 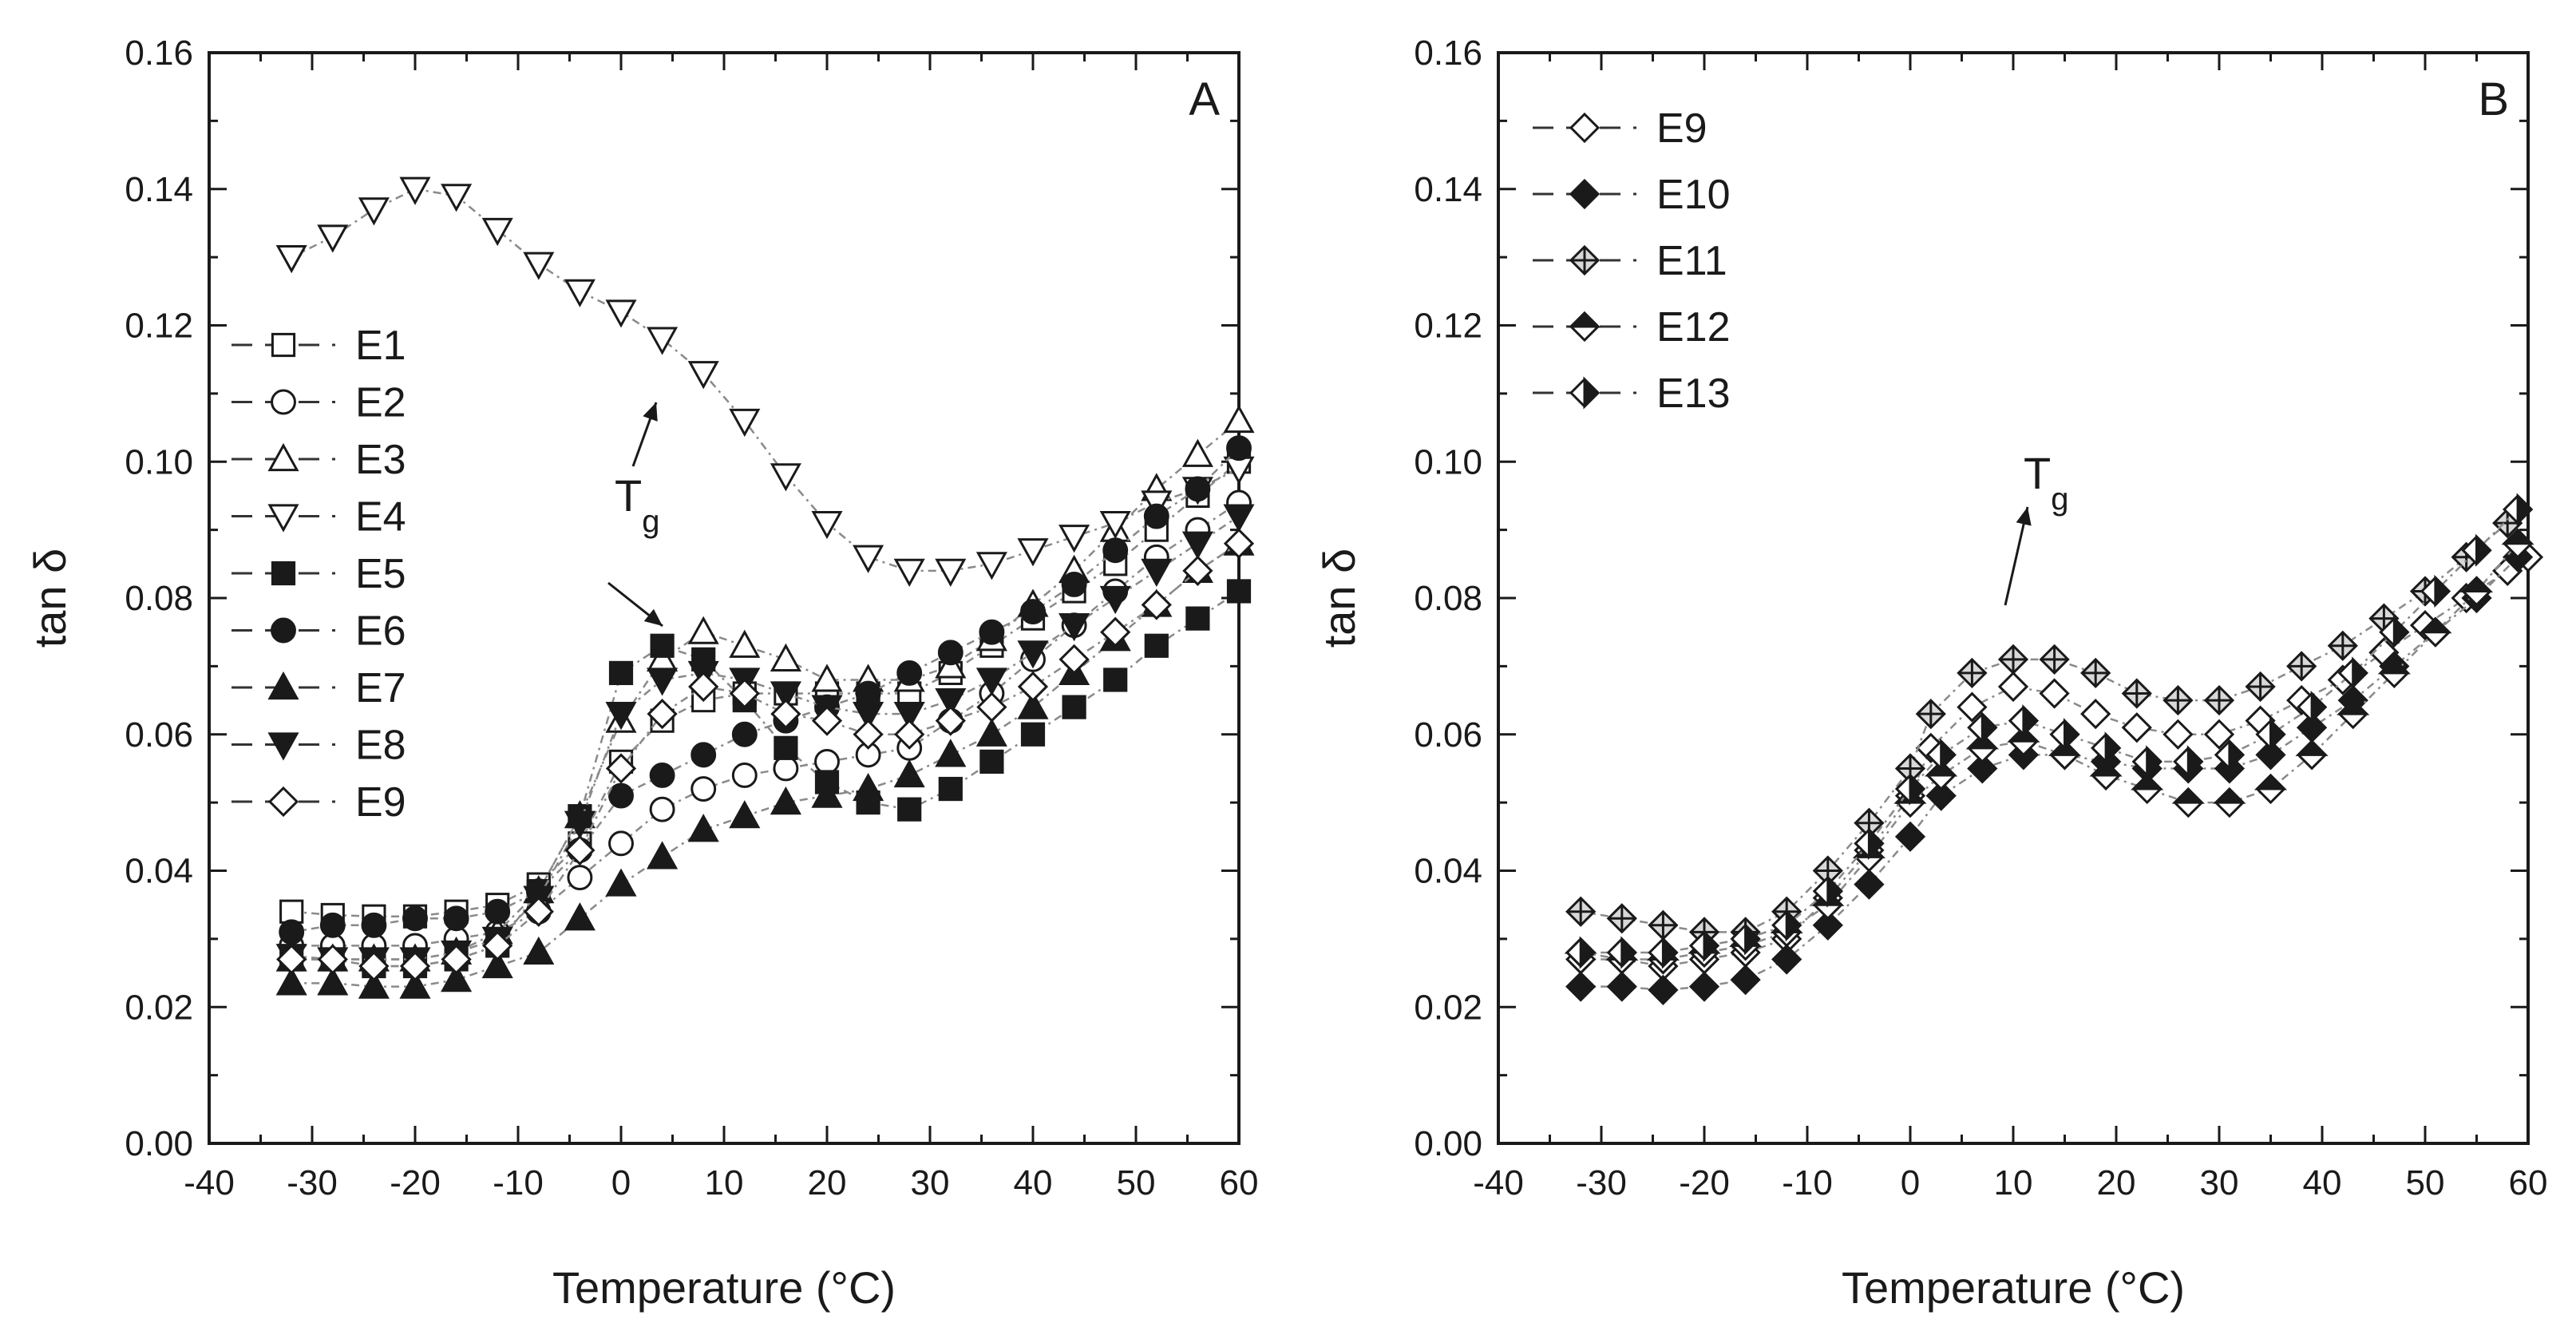 I want to click on panel-b-y-tick-label: 0.06, so click(x=1448, y=735).